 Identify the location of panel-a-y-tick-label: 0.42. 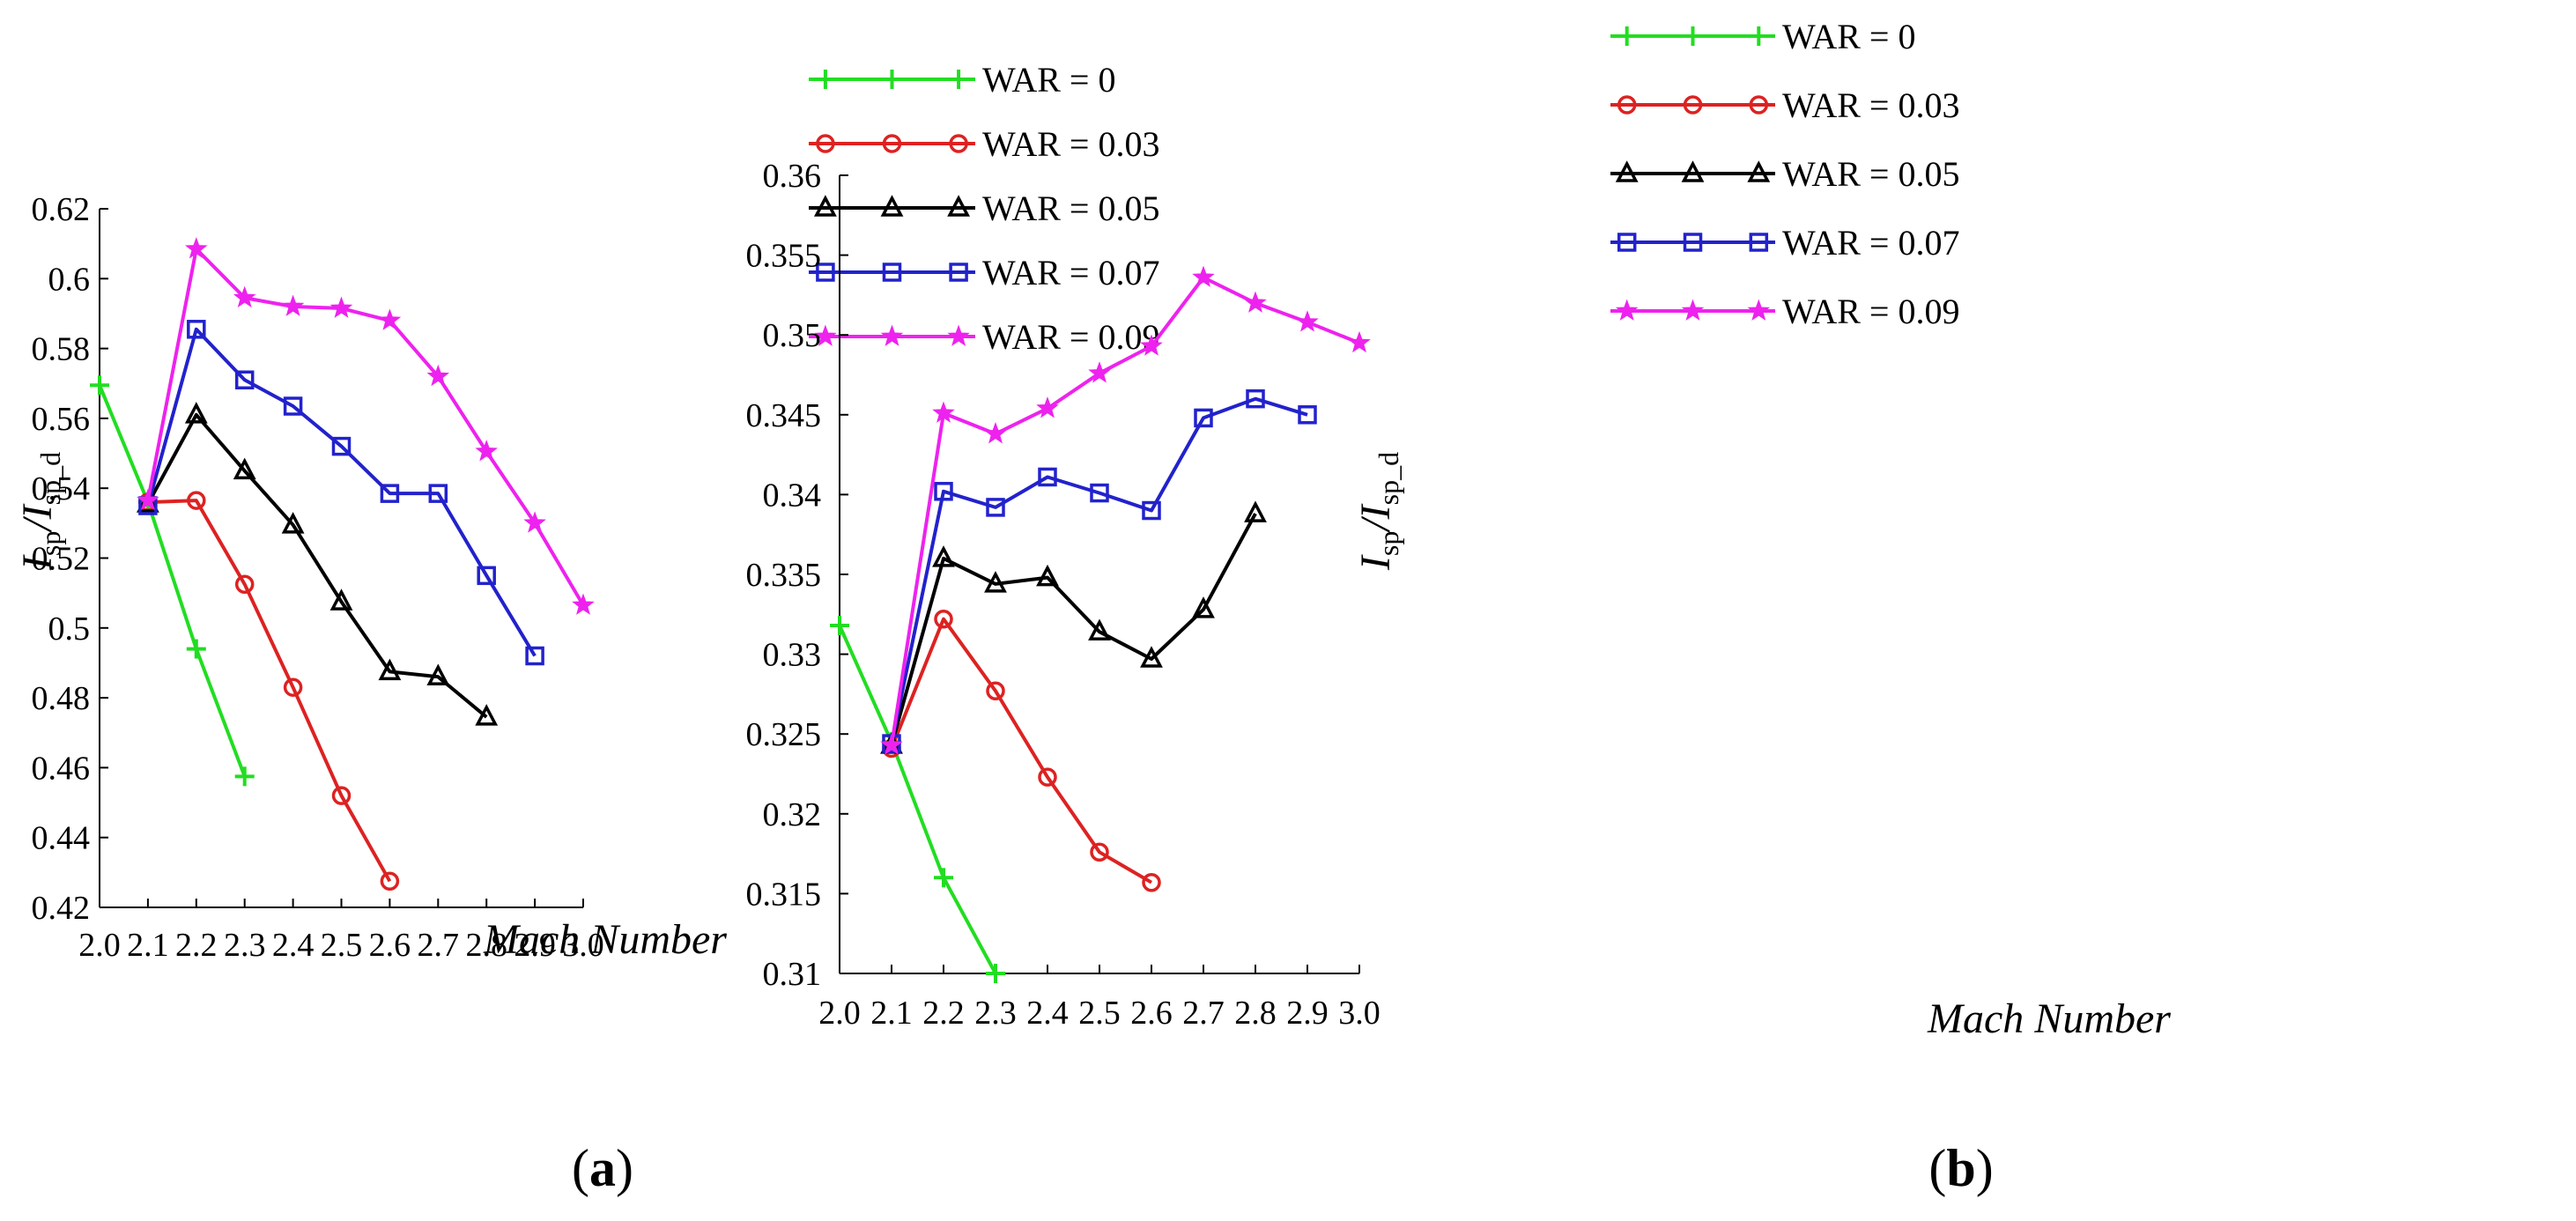
(61, 908).